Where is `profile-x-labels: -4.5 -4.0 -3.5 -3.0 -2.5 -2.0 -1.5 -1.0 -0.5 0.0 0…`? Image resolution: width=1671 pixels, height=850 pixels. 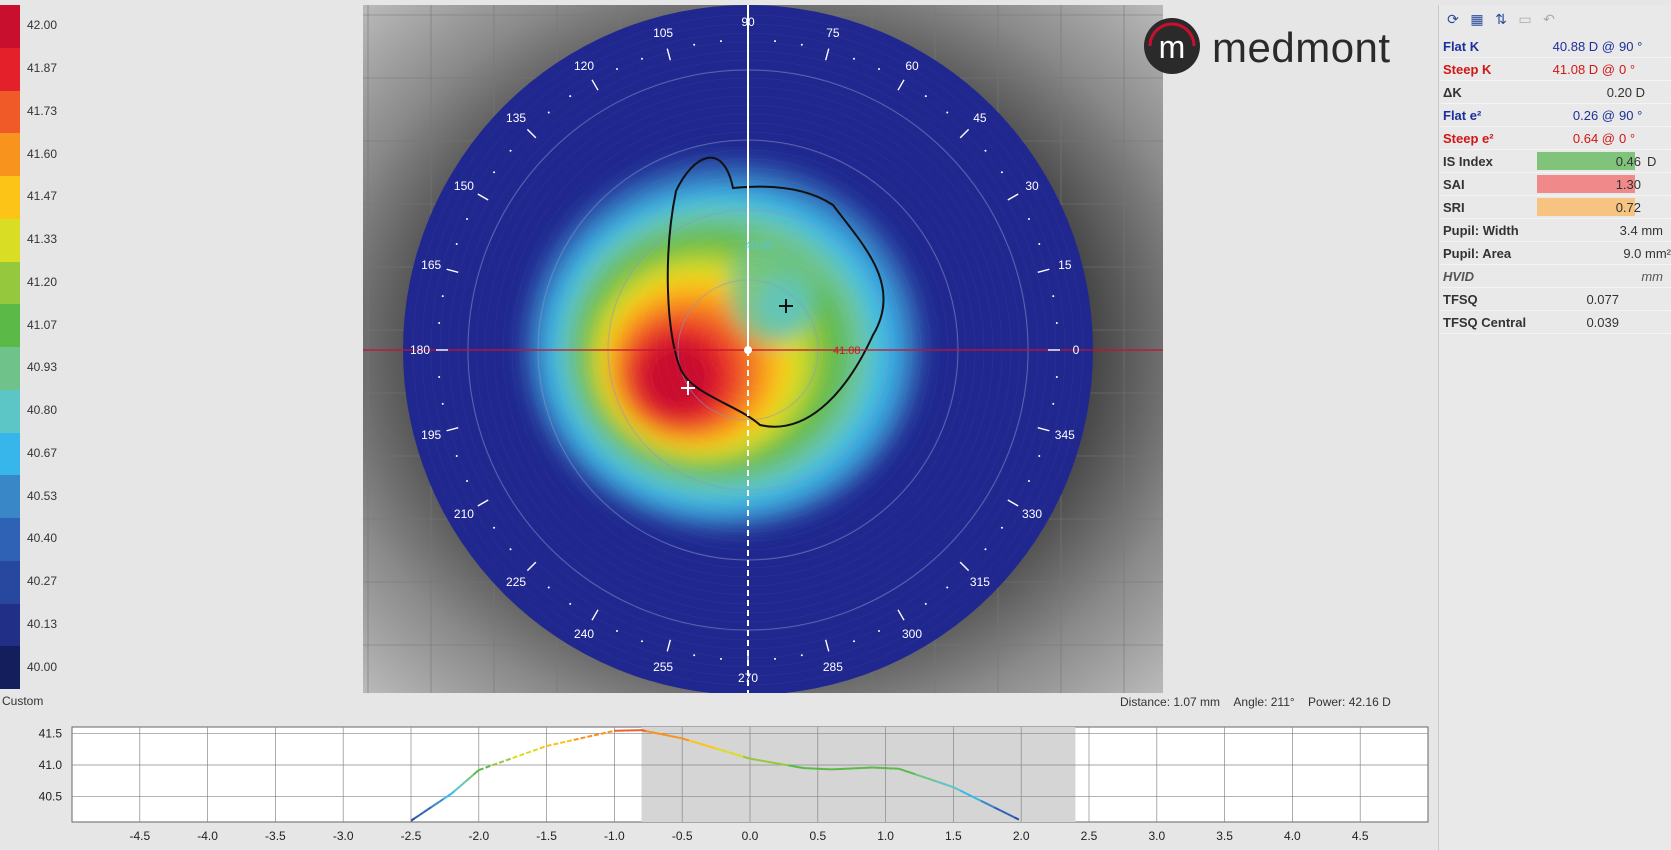 profile-x-labels: -4.5 -4.0 -3.5 -3.0 -2.5 -2.0 -1.5 -1.0 -0.5 0.0 0… is located at coordinates (748, 836).